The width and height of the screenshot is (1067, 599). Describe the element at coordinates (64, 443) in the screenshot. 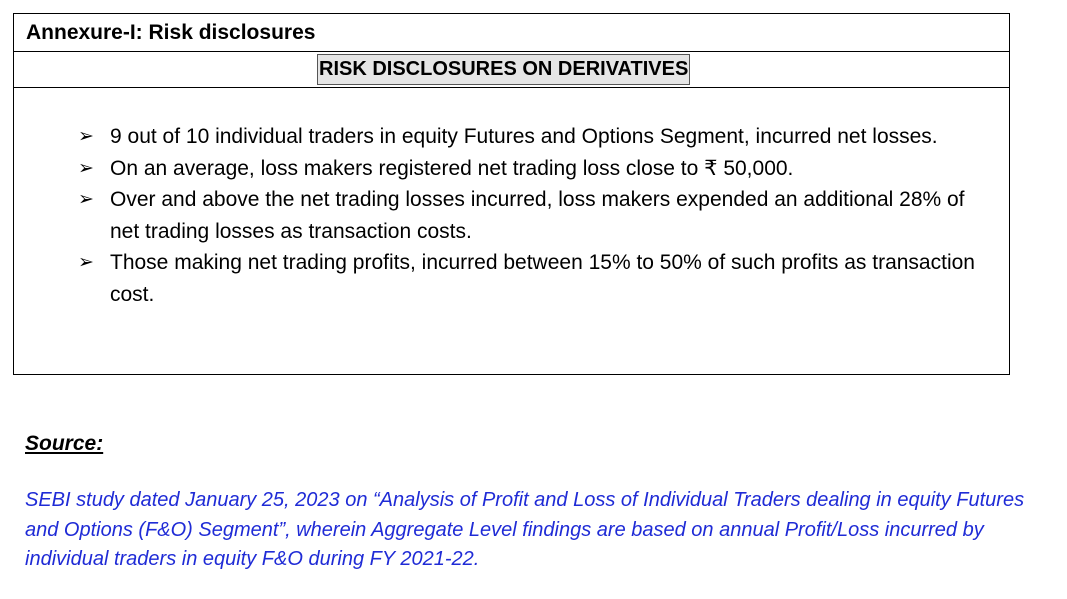

I see `source-label: Source:` at that location.